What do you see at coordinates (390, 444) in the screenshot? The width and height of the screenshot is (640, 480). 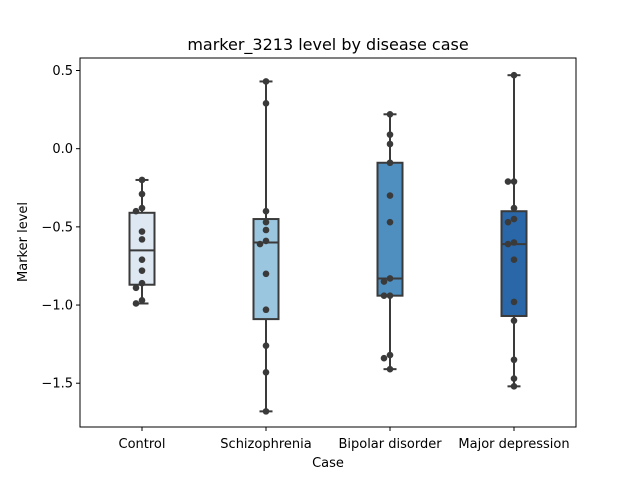 I see `x-tick-label: Bipolar disorder` at bounding box center [390, 444].